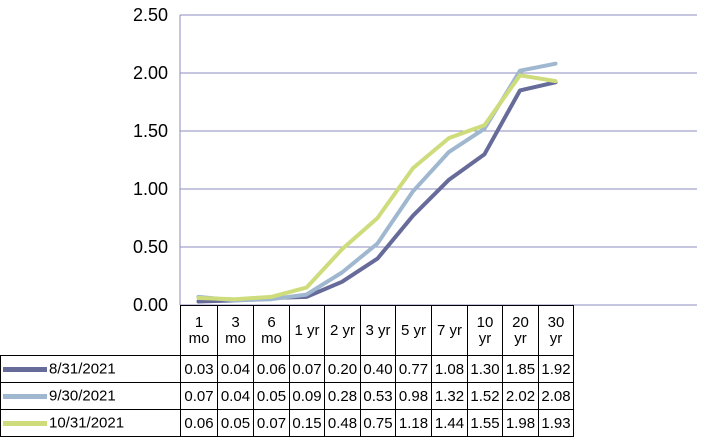  Describe the element at coordinates (556, 396) in the screenshot. I see `data-value: 2.08` at that location.